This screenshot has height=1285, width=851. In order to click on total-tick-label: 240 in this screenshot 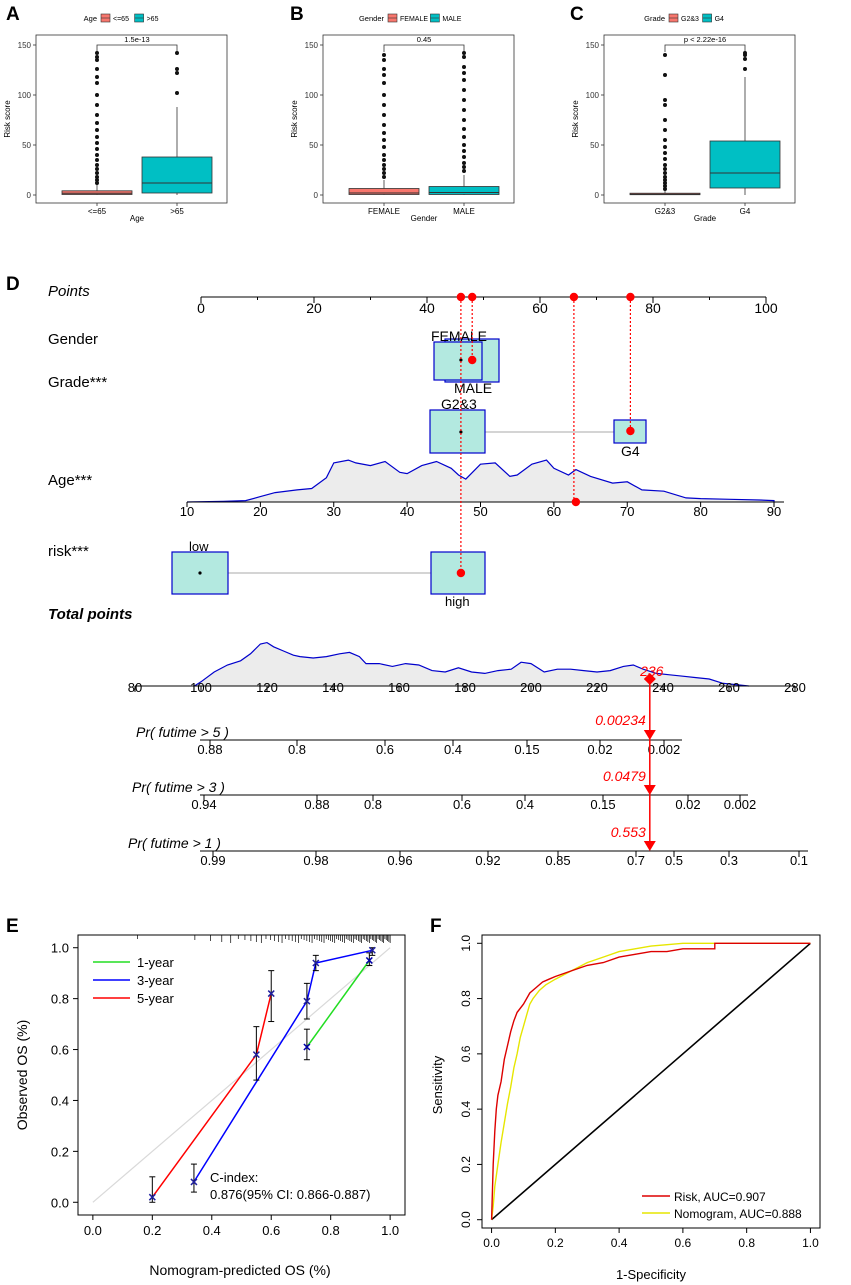, I will do `click(663, 687)`.